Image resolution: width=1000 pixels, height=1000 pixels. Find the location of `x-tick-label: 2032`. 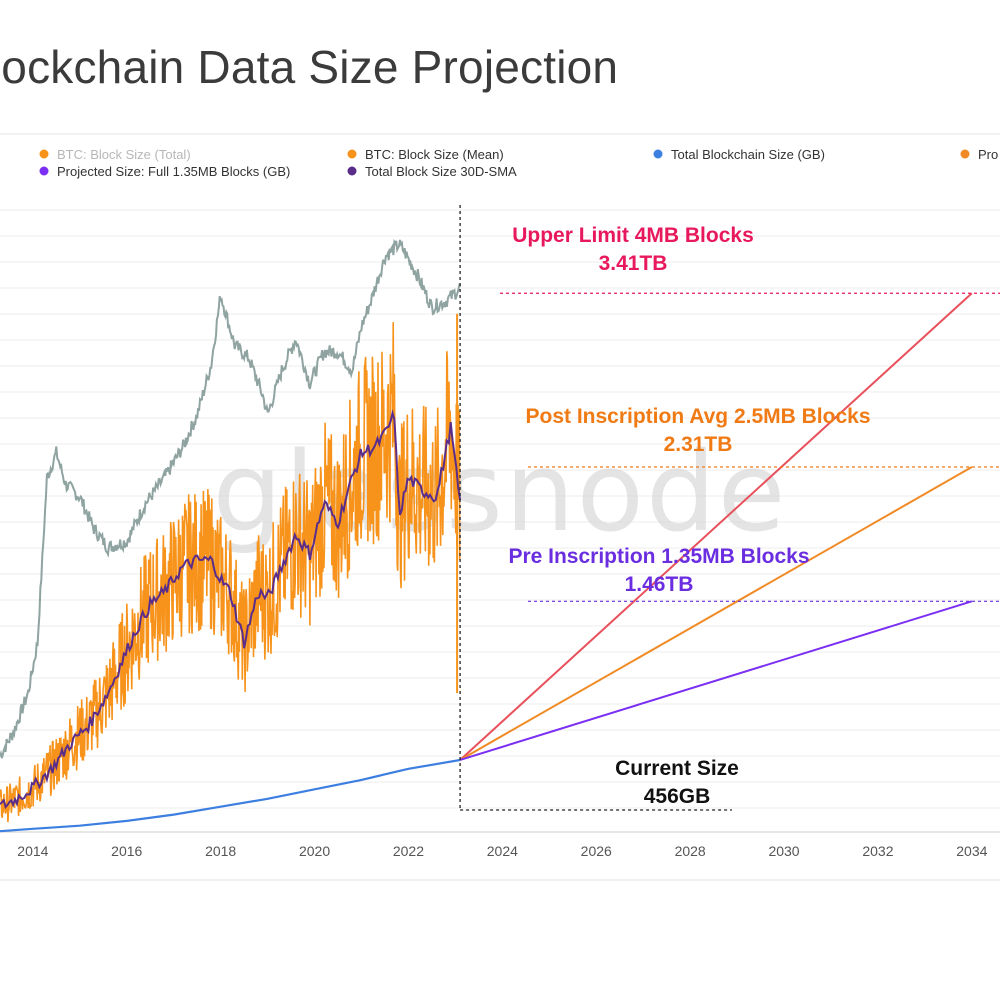

x-tick-label: 2032 is located at coordinates (877, 851).